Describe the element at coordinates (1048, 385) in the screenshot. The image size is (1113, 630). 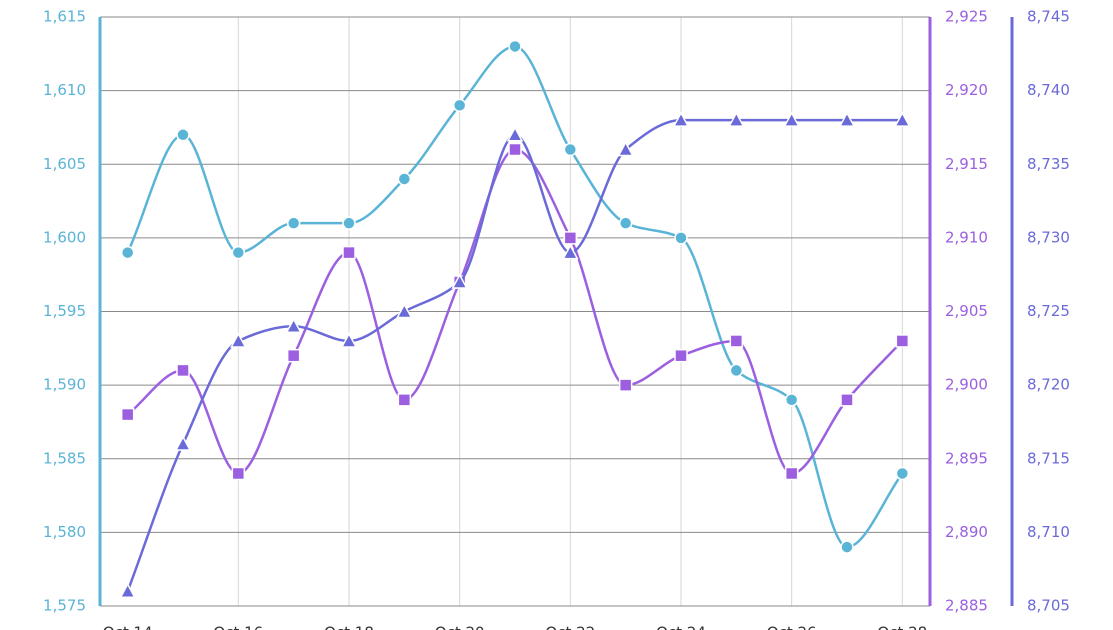
I see `y3-tick-label: 8,720` at that location.